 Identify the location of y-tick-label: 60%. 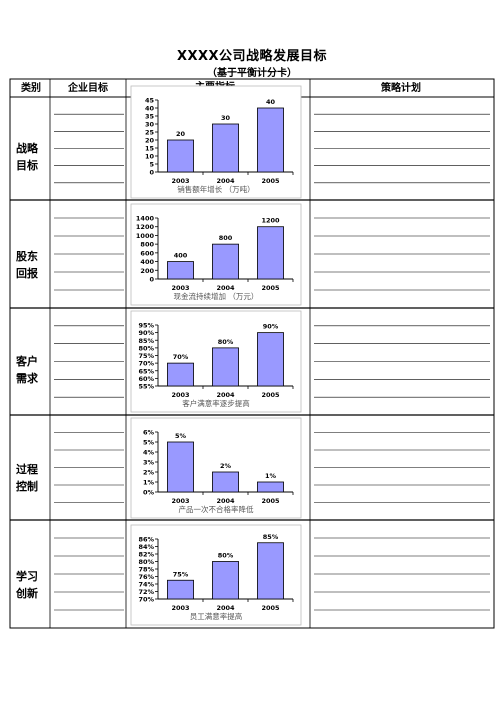
(146, 379).